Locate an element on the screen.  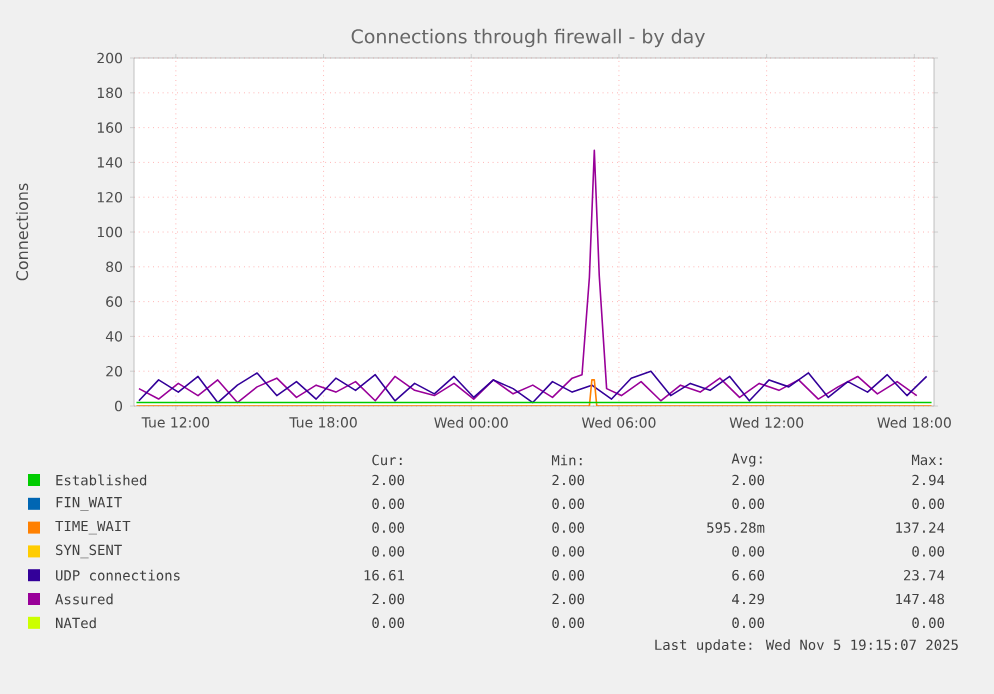
line-series is located at coordinates (533, 387).